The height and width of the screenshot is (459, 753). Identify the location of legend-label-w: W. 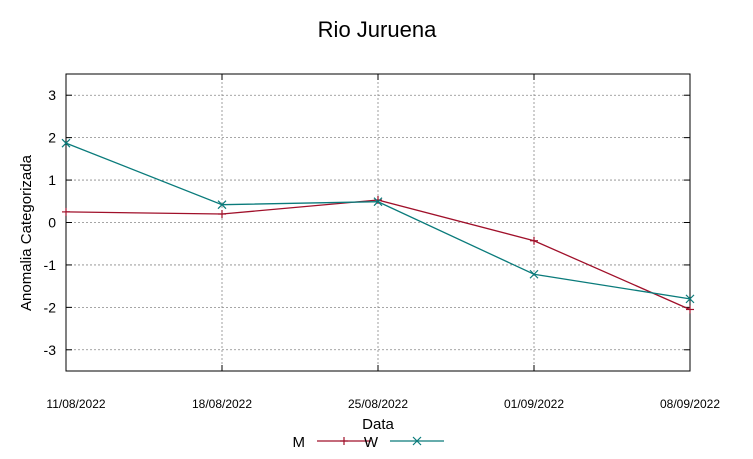
(371, 442).